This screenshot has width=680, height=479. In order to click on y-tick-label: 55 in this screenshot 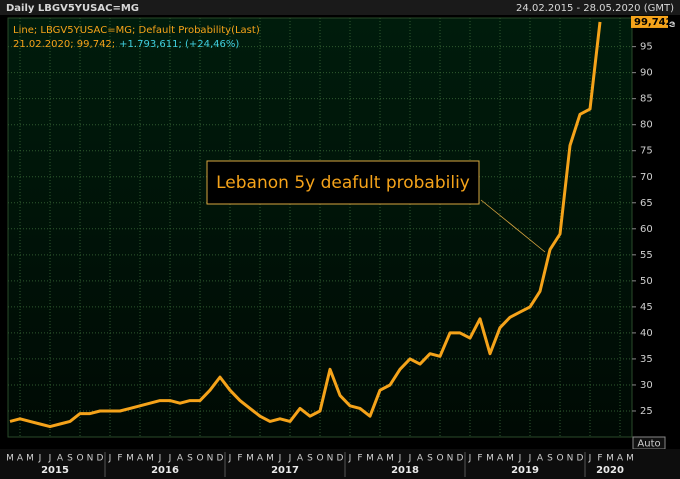, I will do `click(646, 255)`.